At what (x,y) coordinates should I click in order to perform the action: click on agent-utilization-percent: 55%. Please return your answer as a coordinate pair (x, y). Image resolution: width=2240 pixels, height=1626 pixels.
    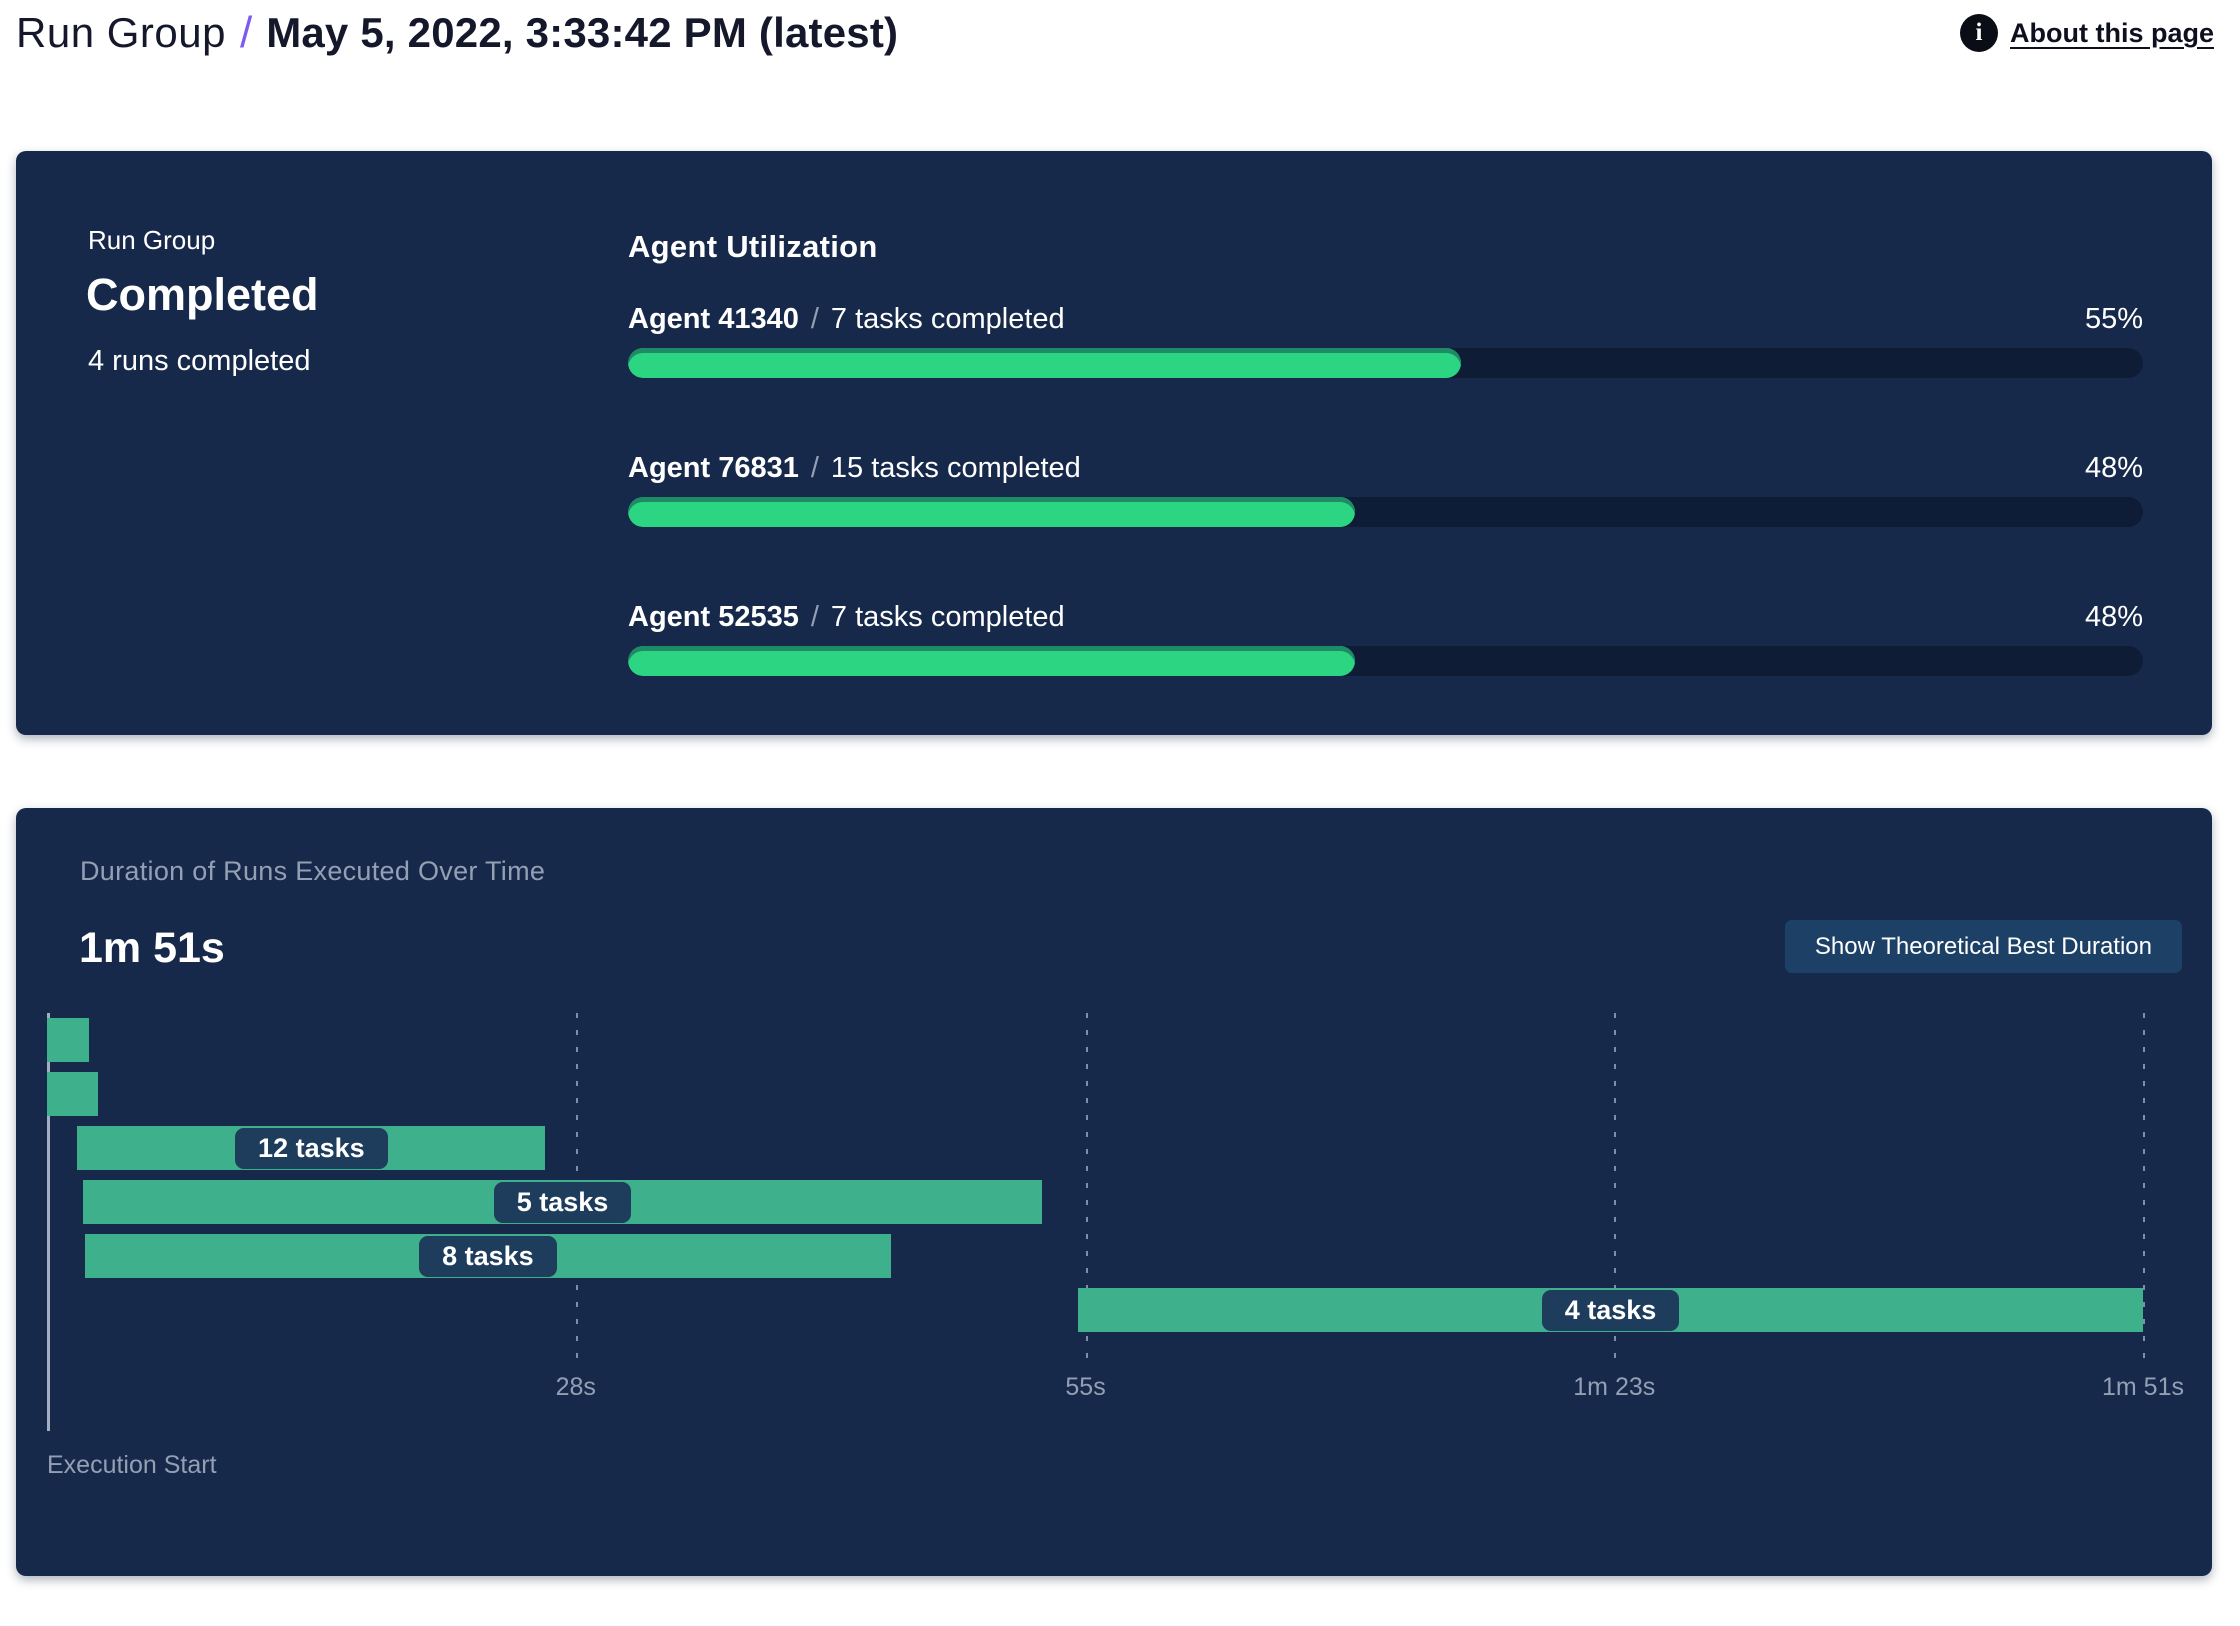
    Looking at the image, I should click on (2113, 319).